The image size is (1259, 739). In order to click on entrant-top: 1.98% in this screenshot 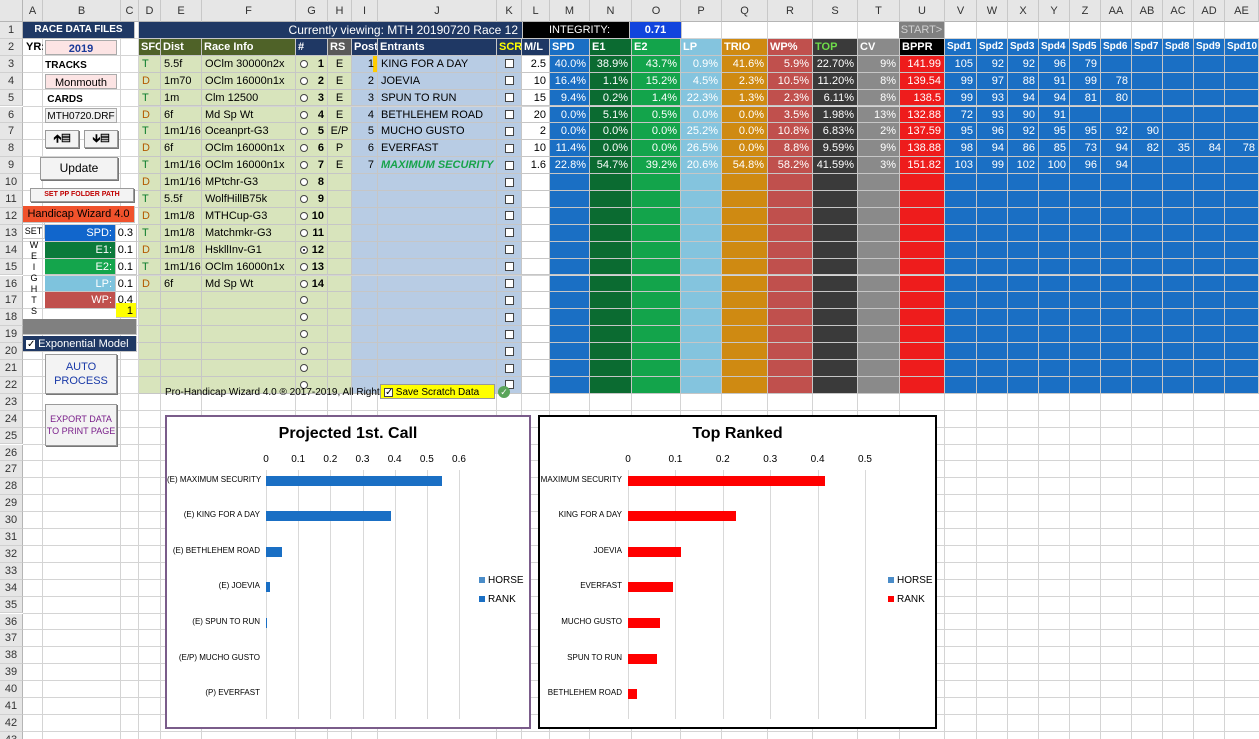, I will do `click(835, 115)`.